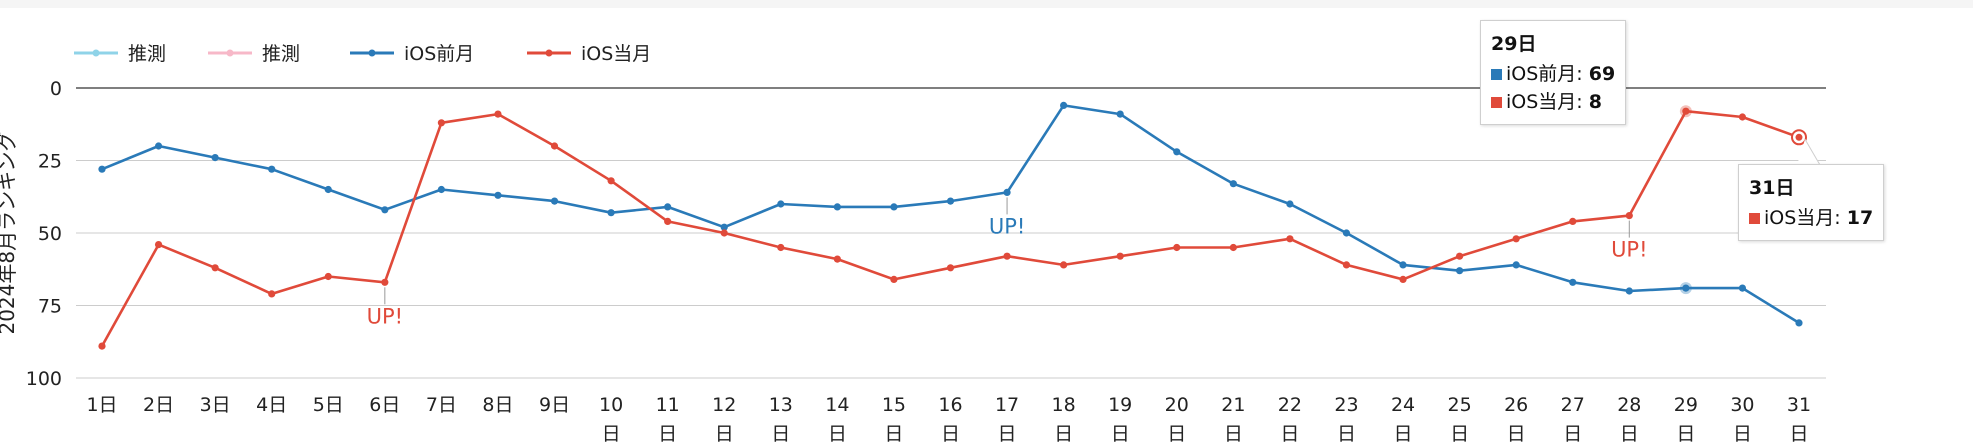 This screenshot has height=447, width=1973. I want to click on tooltip-row-value: 17, so click(1860, 218).